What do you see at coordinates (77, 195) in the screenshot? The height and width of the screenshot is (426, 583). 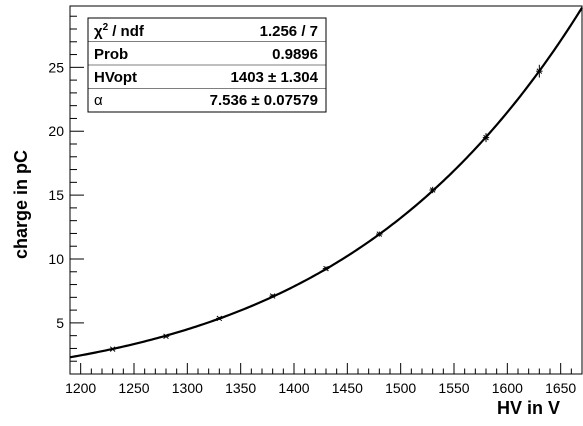 I see `y-axis-ticks` at bounding box center [77, 195].